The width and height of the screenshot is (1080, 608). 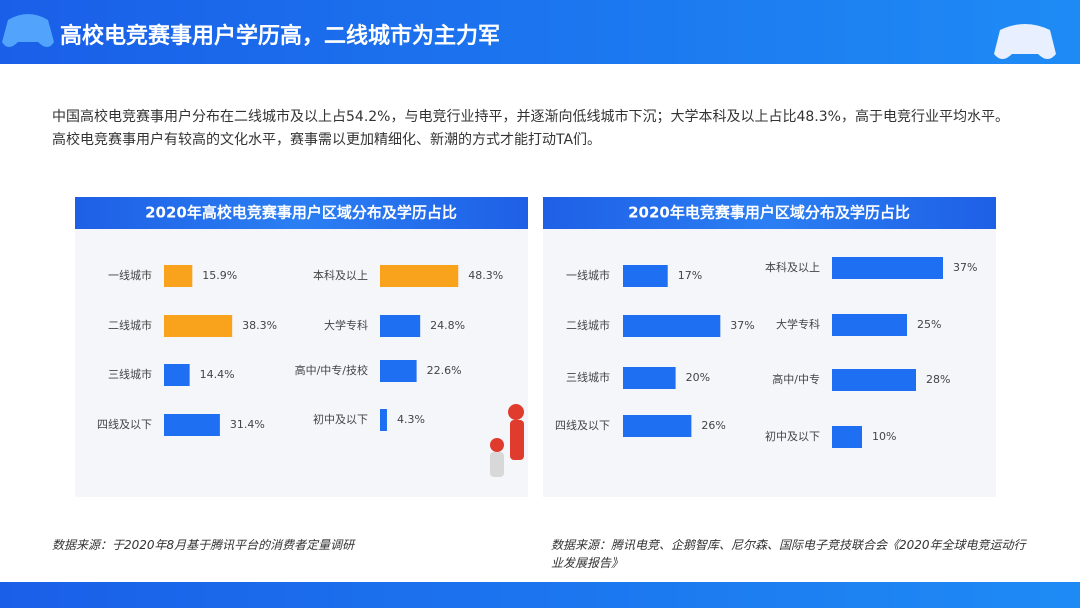 I want to click on header-bar, so click(x=540, y=32).